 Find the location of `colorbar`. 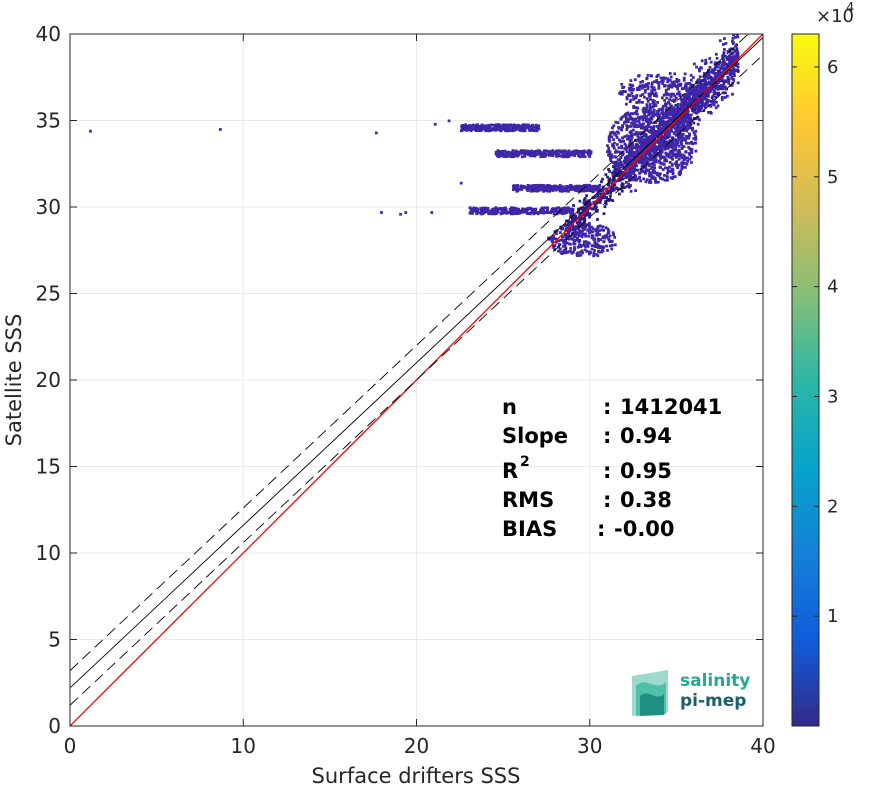

colorbar is located at coordinates (805, 380).